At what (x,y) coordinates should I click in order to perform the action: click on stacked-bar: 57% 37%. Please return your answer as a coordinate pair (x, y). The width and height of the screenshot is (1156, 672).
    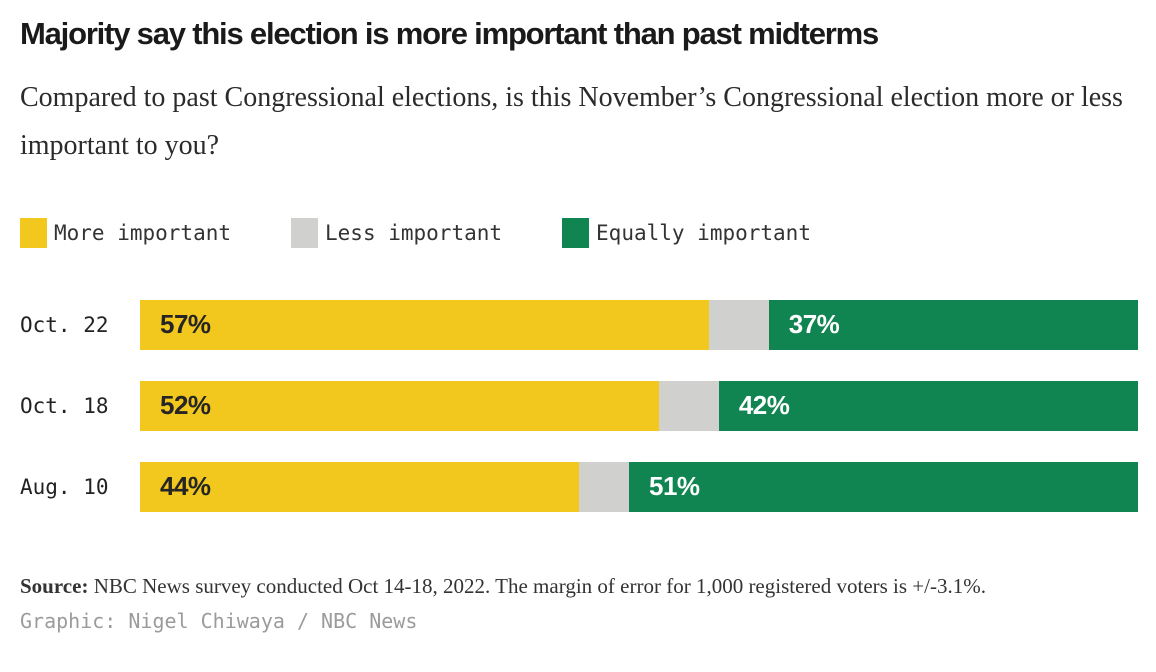
    Looking at the image, I should click on (639, 324).